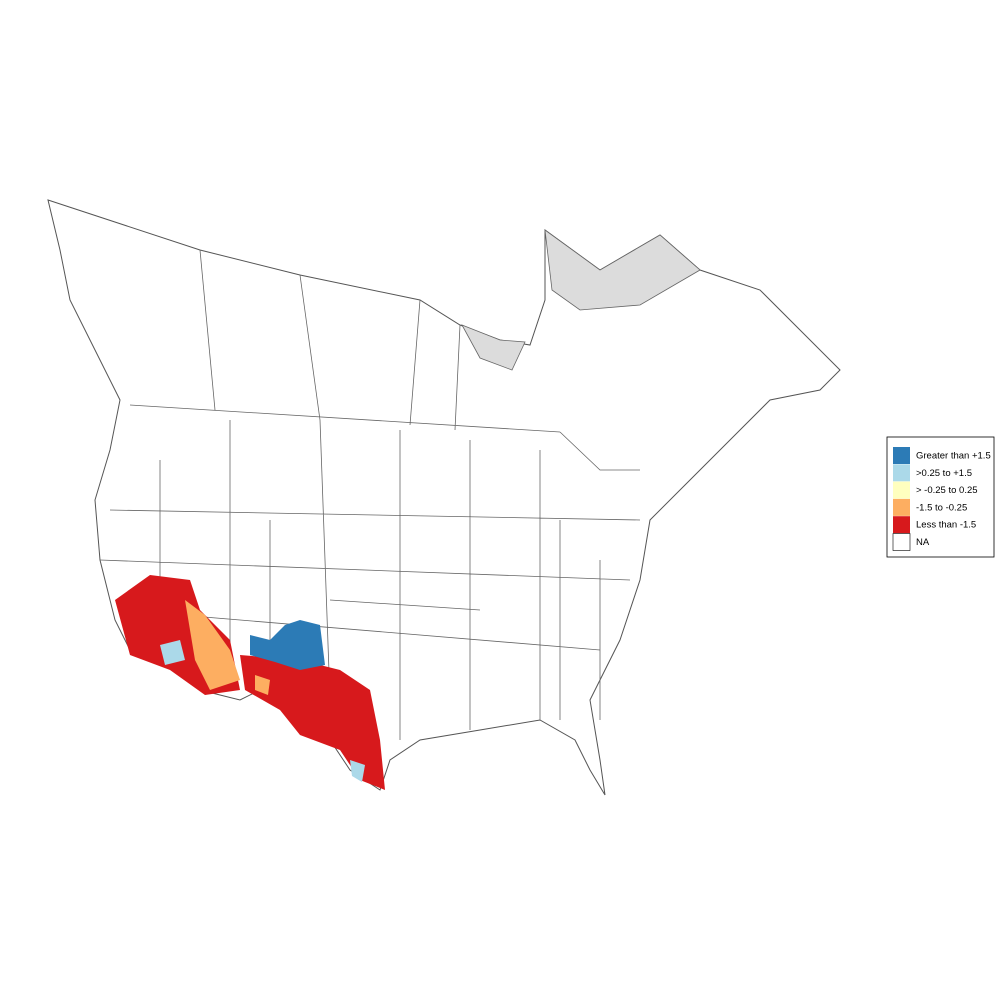 Image resolution: width=1000 pixels, height=1000 pixels. I want to click on legend-label: Greater than +1.5, so click(953, 456).